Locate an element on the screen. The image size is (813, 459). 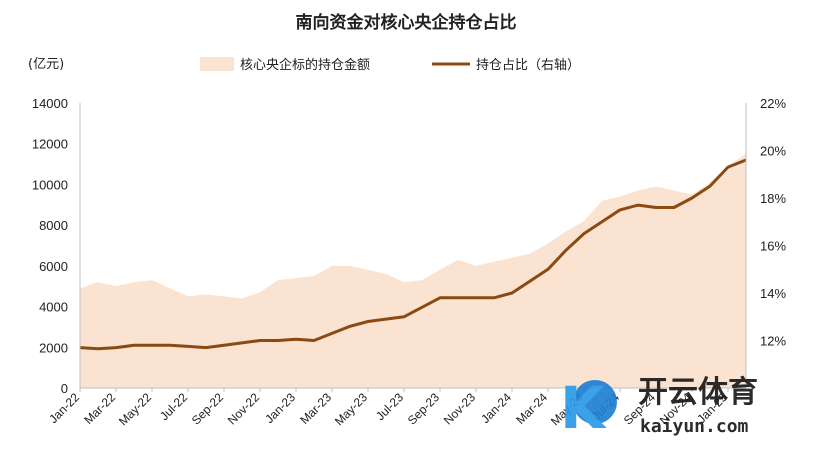
x-tick-label: Sep-23 is located at coordinates (423, 408).